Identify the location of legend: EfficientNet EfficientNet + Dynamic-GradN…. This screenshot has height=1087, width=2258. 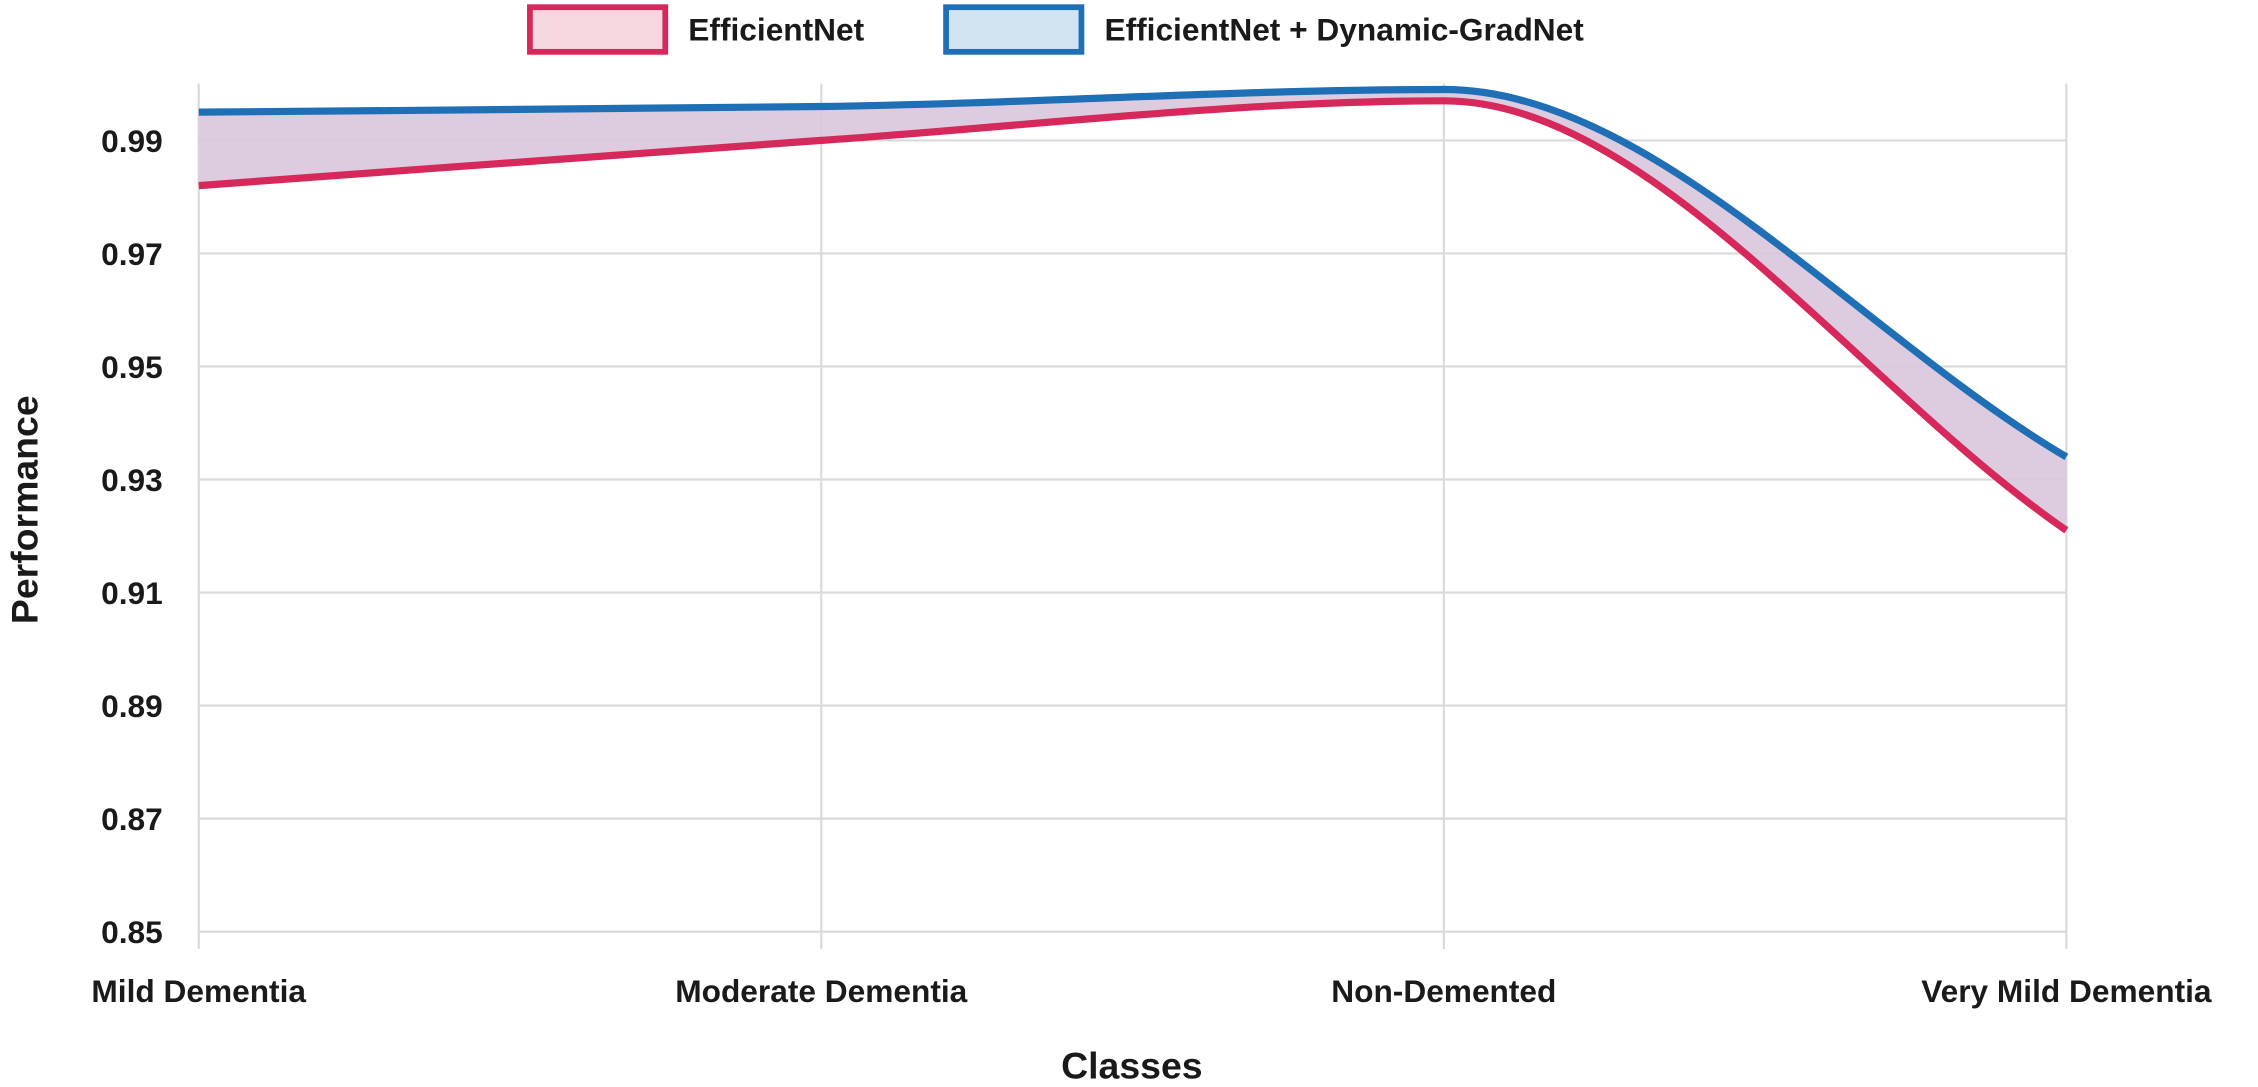
(1055, 29).